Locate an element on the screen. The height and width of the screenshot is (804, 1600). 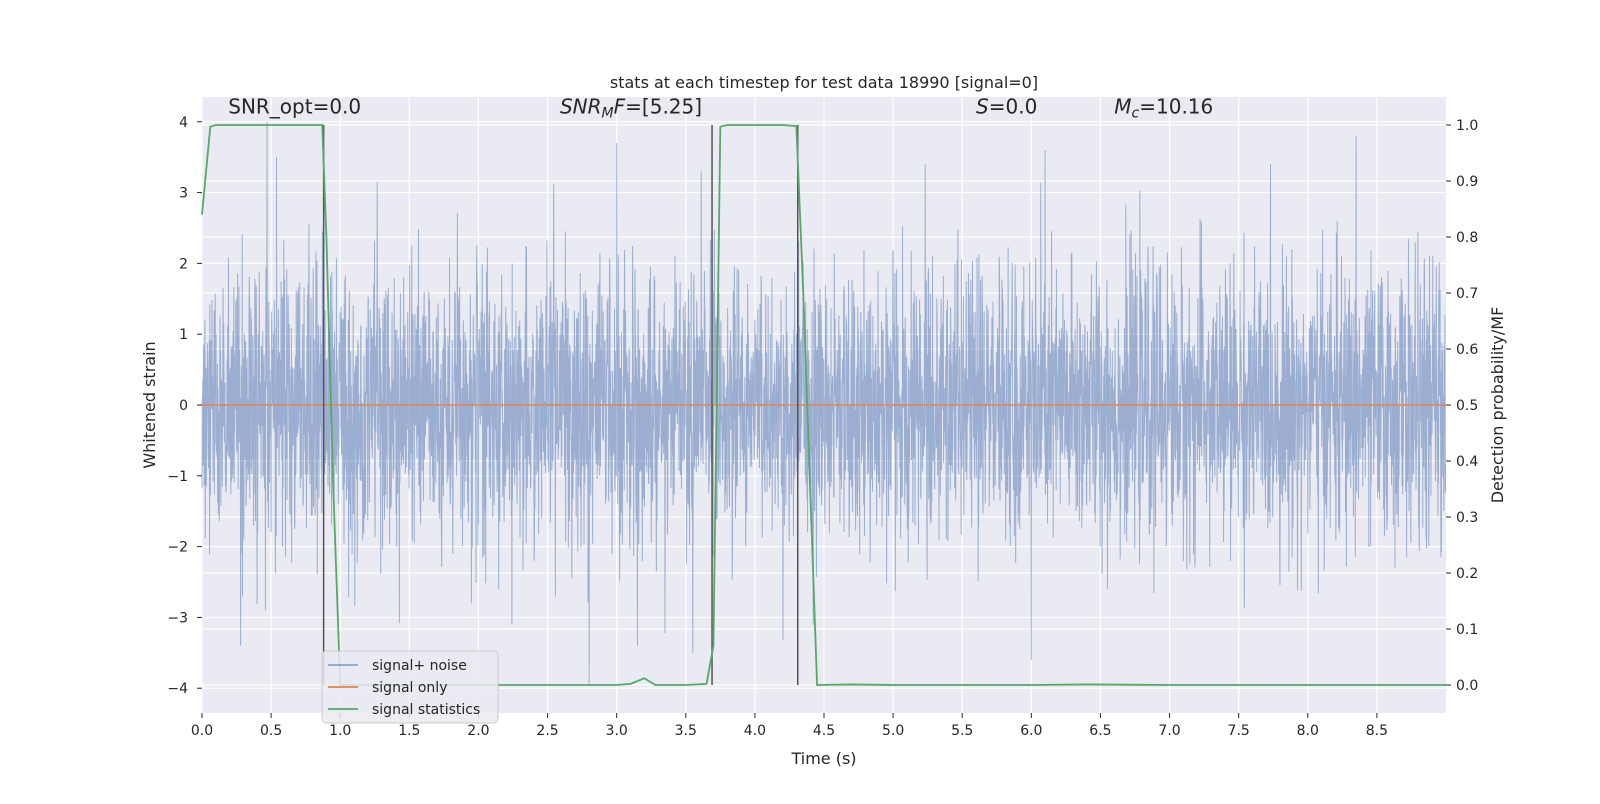
x-tick-label: 4.5 is located at coordinates (824, 731).